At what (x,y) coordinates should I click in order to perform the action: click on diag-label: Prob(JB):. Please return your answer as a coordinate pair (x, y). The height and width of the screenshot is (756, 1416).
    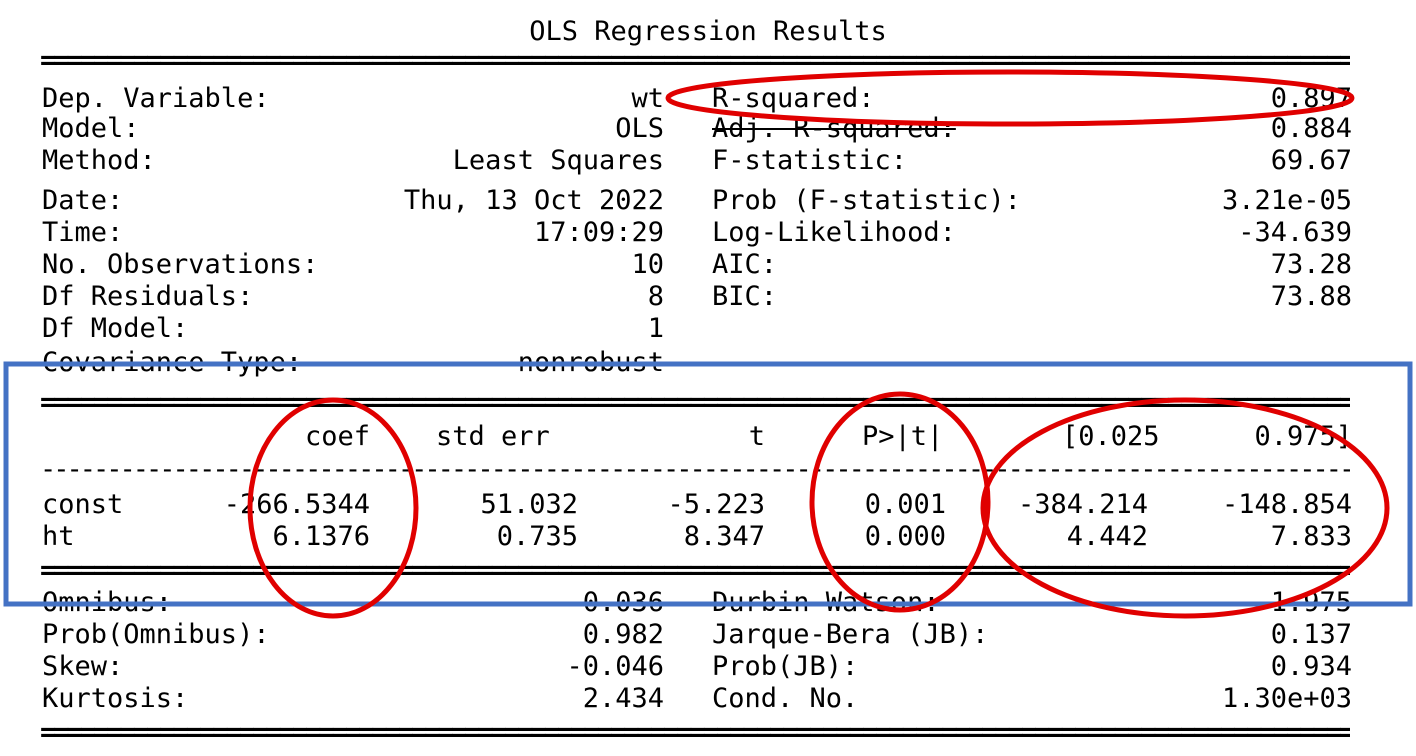
    Looking at the image, I should click on (785, 666).